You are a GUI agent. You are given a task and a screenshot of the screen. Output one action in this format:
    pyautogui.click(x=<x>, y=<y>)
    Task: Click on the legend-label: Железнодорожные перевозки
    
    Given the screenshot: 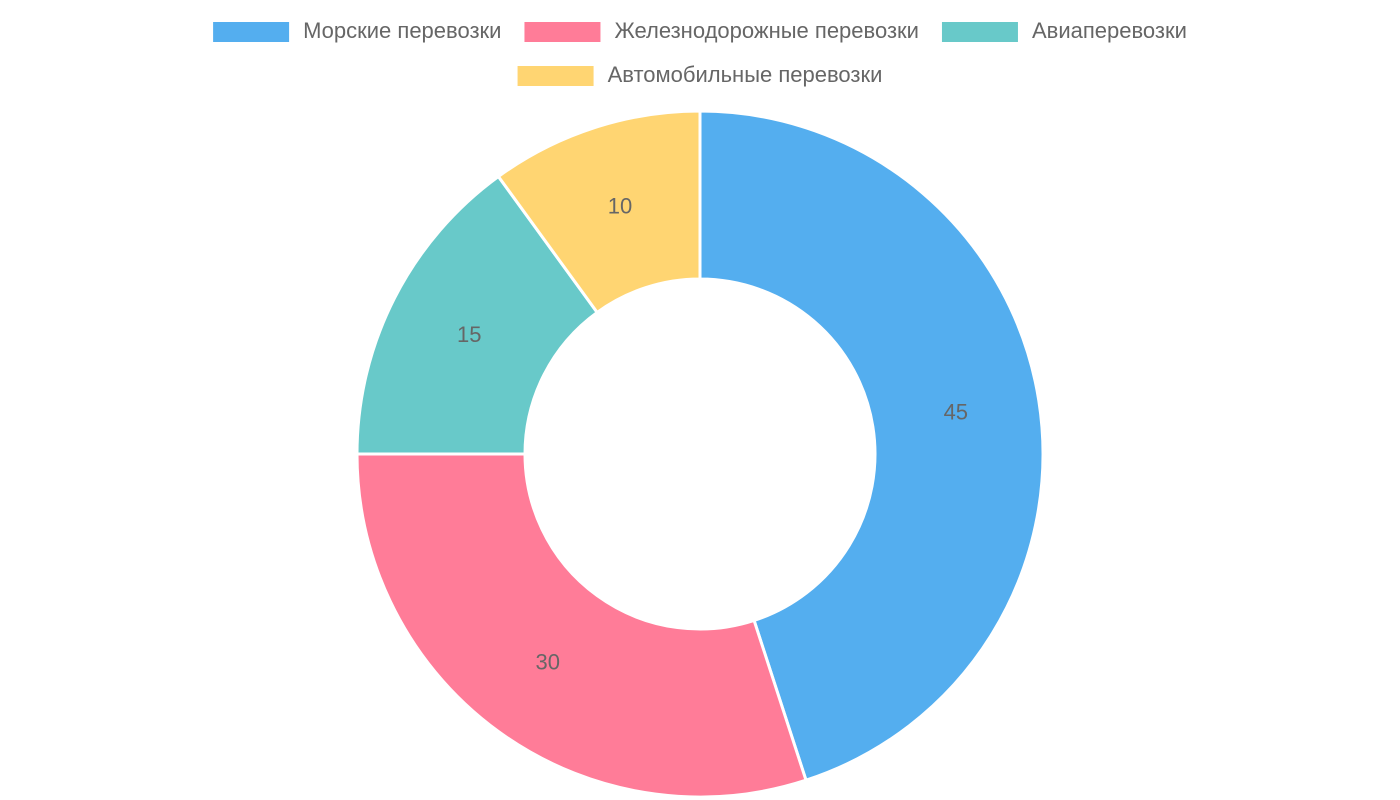 What is the action you would take?
    pyautogui.click(x=766, y=30)
    